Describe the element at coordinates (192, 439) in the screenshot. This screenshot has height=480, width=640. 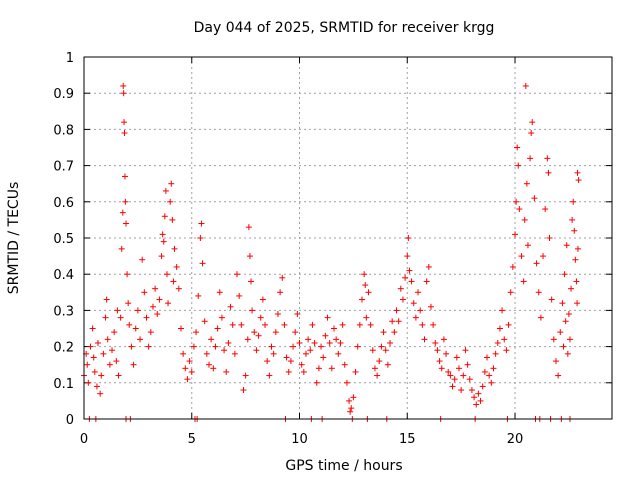
I see `x-tick-label: 5` at that location.